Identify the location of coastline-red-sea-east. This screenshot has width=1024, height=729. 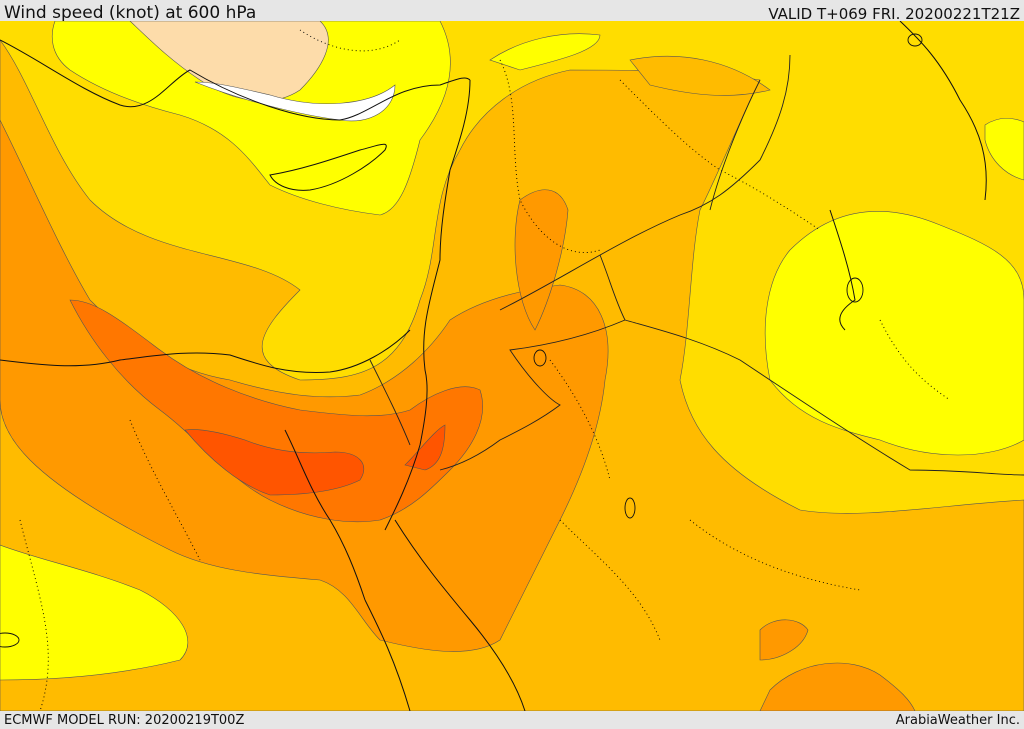
(460, 615).